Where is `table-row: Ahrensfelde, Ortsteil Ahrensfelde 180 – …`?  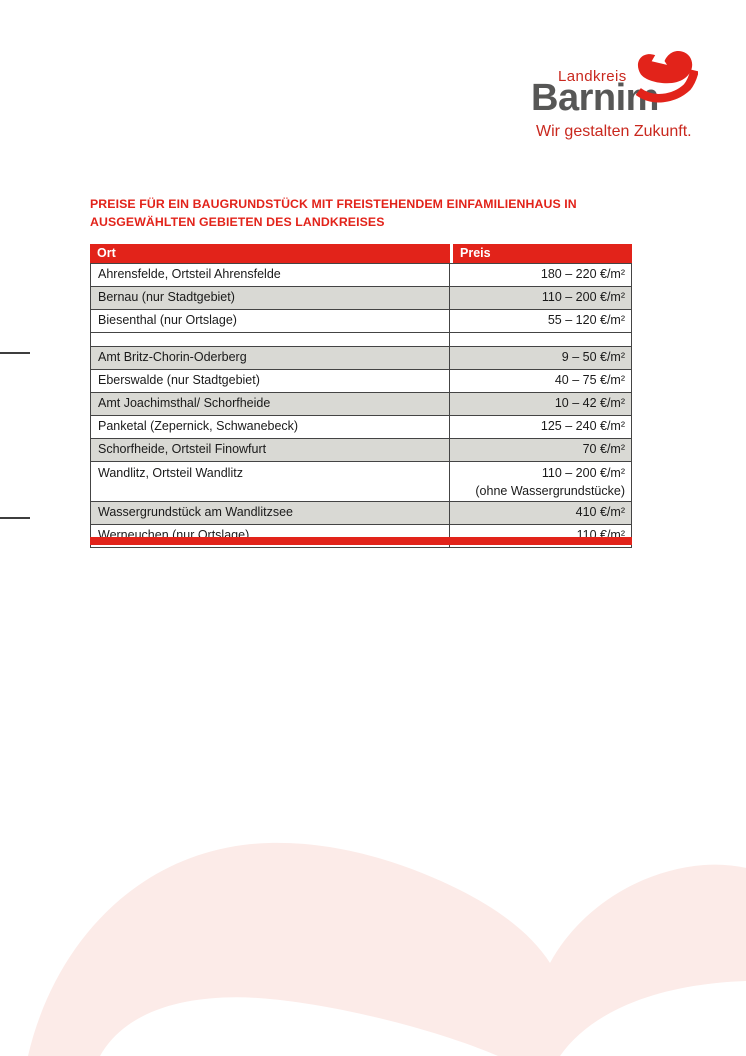
table-row: Ahrensfelde, Ortsteil Ahrensfelde 180 – … is located at coordinates (361, 275).